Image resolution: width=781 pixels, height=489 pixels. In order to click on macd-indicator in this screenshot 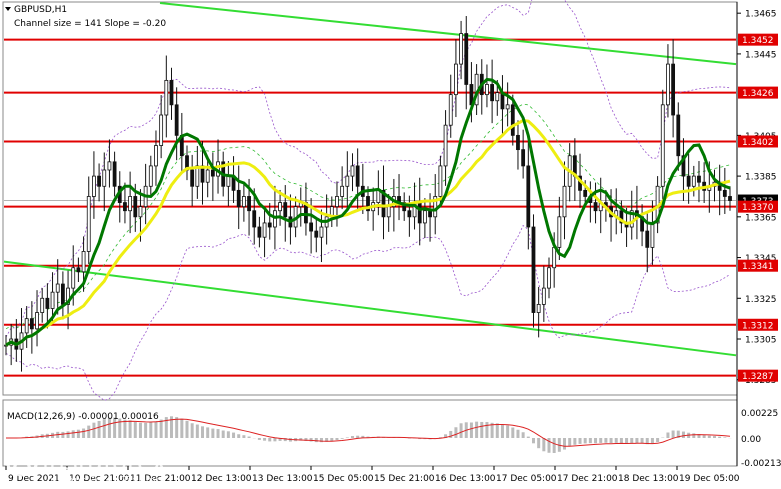, I will do `click(369, 434)`.